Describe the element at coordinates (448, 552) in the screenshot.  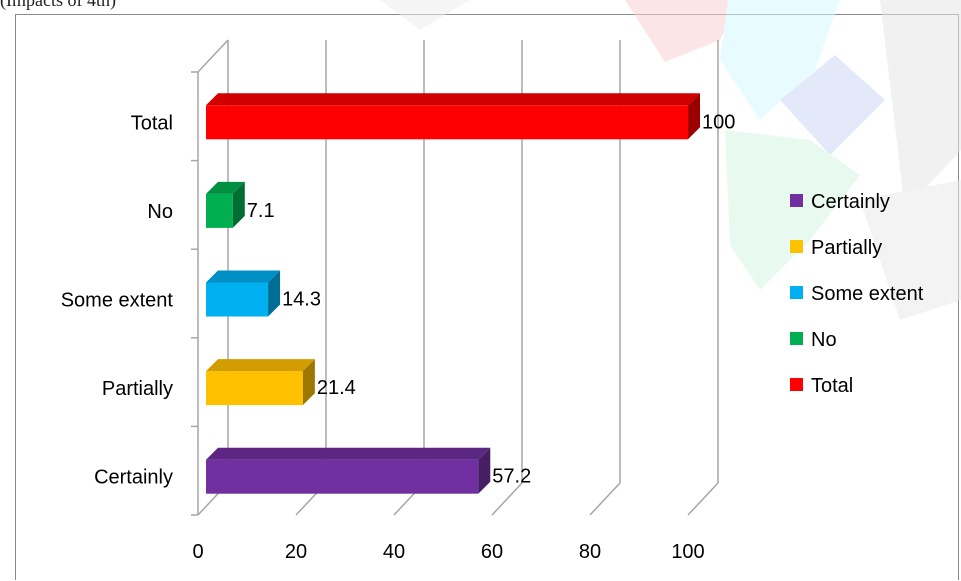
I see `x-tick-labels: 0 20 40 60 80 100` at that location.